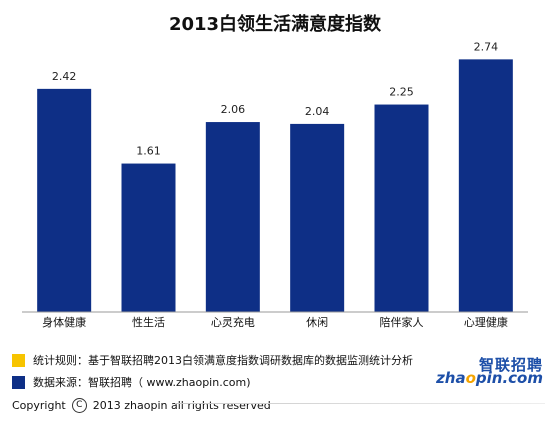 This screenshot has height=432, width=550. Describe the element at coordinates (64, 322) in the screenshot. I see `category-label-1: 身体健康` at that location.